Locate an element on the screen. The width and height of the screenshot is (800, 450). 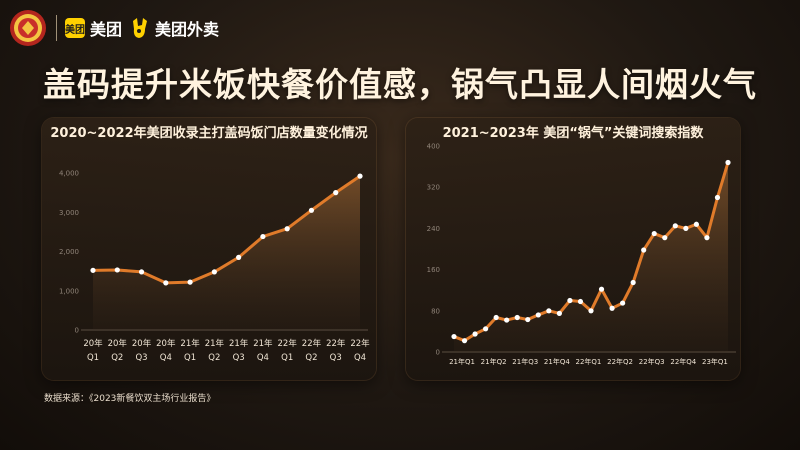
x-tick-label: 21年Q3 is located at coordinates (525, 361).